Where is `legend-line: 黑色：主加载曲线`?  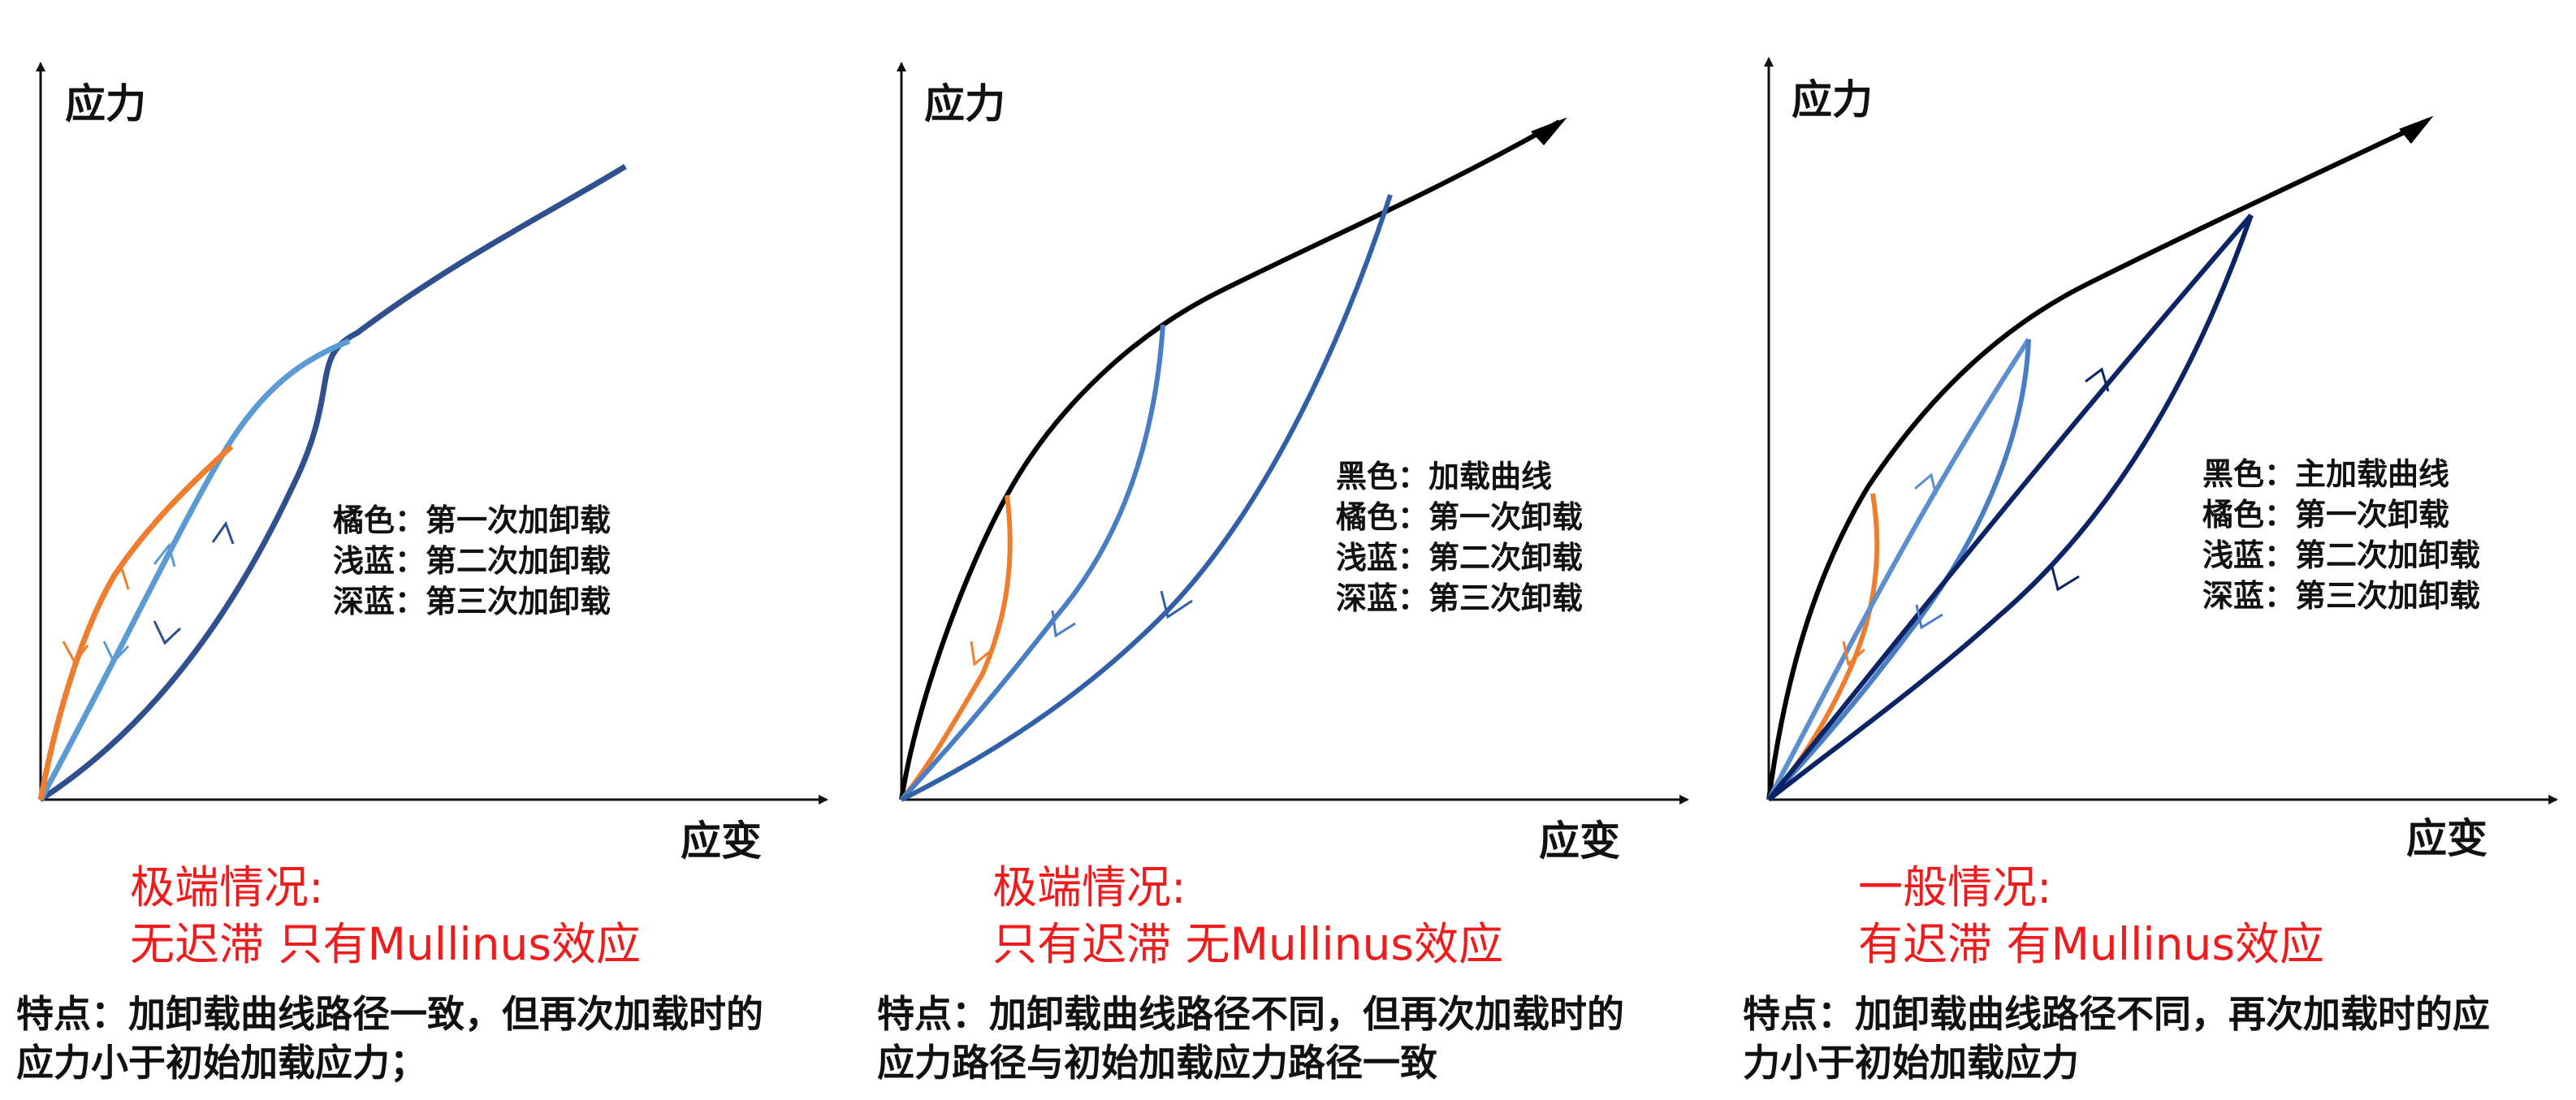 legend-line: 黑色：主加载曲线 is located at coordinates (2325, 474).